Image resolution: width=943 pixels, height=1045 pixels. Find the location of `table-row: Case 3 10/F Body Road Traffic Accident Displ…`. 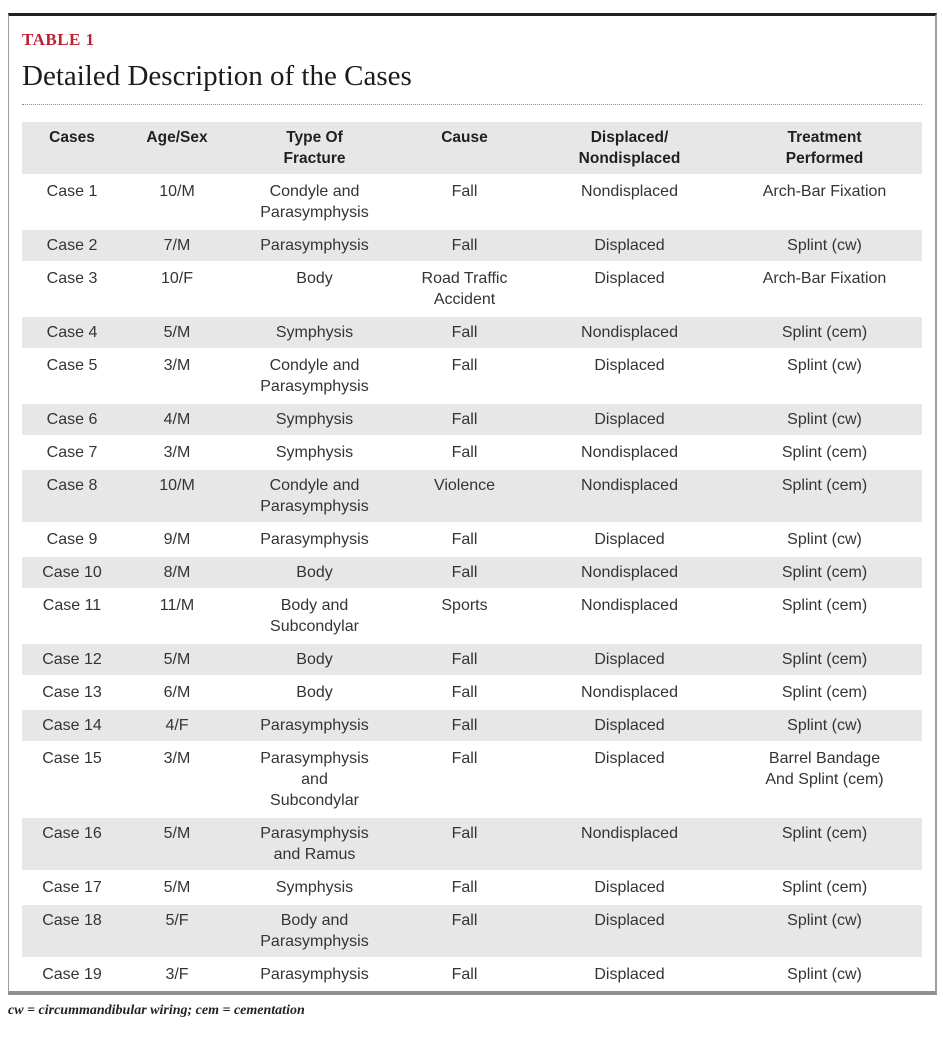

table-row: Case 3 10/F Body Road Traffic Accident Displ… is located at coordinates (472, 289).